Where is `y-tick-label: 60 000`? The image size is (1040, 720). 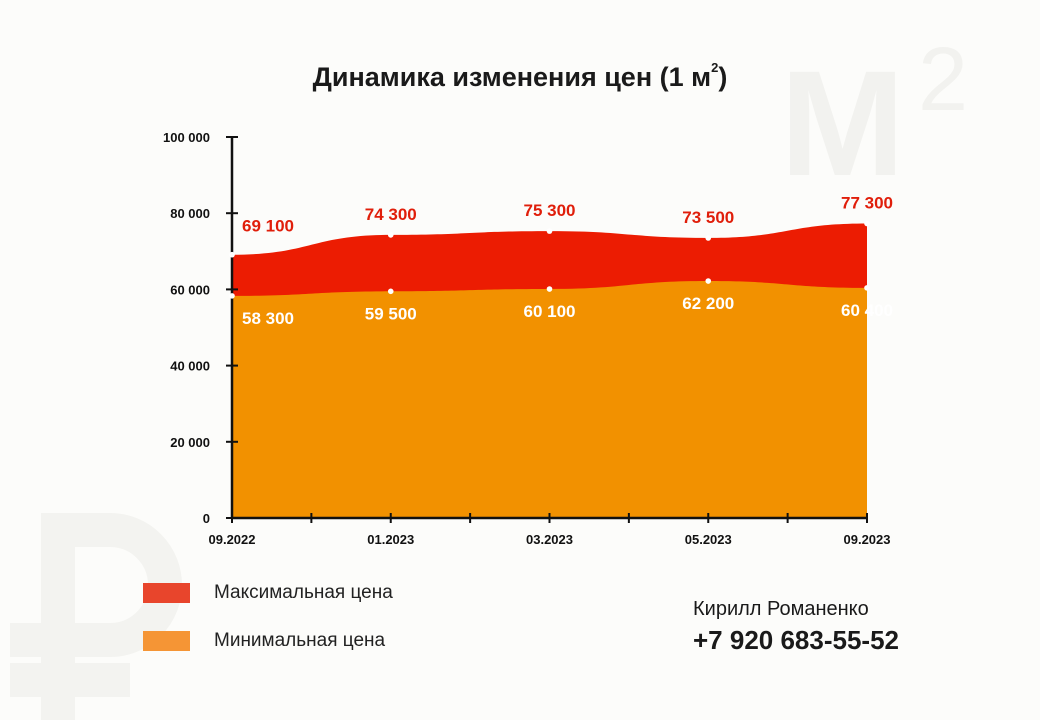
y-tick-label: 60 000 is located at coordinates (190, 289).